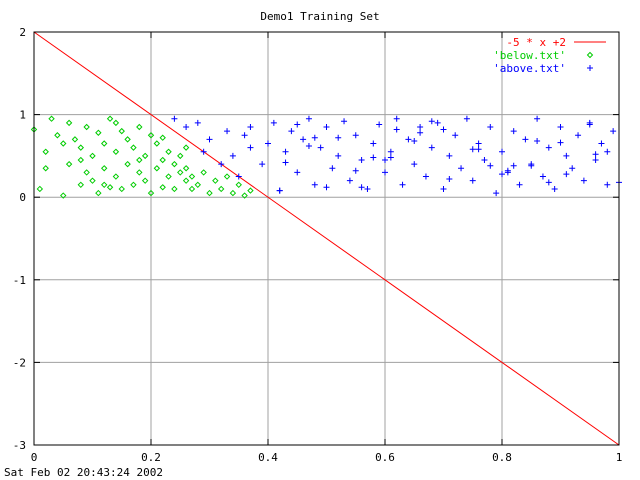  I want to click on legend-label: 'below.txt', so click(529, 55).